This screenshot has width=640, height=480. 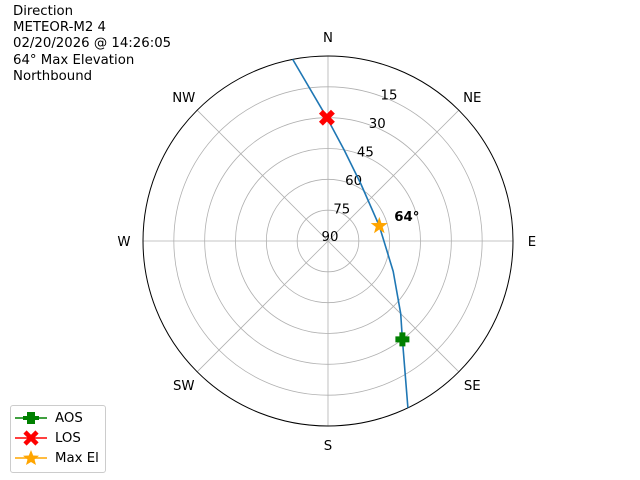 What do you see at coordinates (69, 418) in the screenshot?
I see `legend-label: AOS` at bounding box center [69, 418].